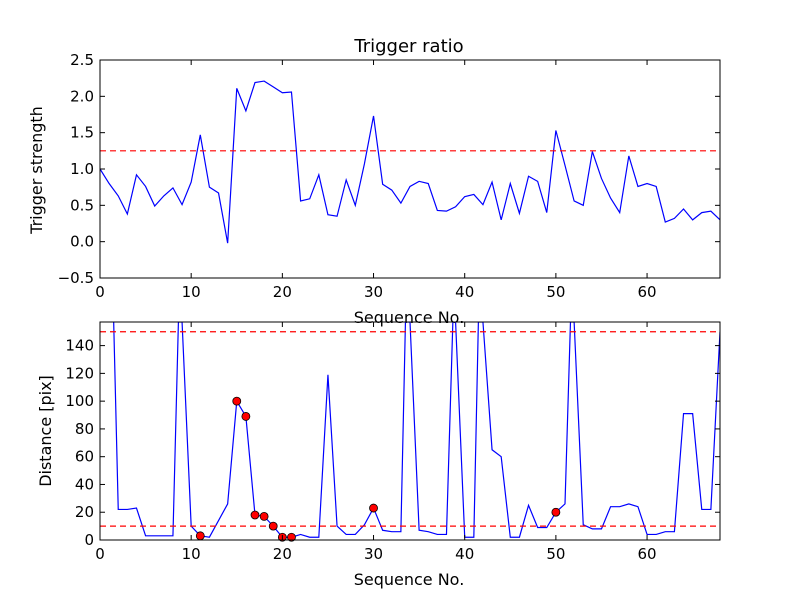 This screenshot has height=600, width=800. What do you see at coordinates (82, 133) in the screenshot?
I see `trigger-y-tick-label: 1.5` at bounding box center [82, 133].